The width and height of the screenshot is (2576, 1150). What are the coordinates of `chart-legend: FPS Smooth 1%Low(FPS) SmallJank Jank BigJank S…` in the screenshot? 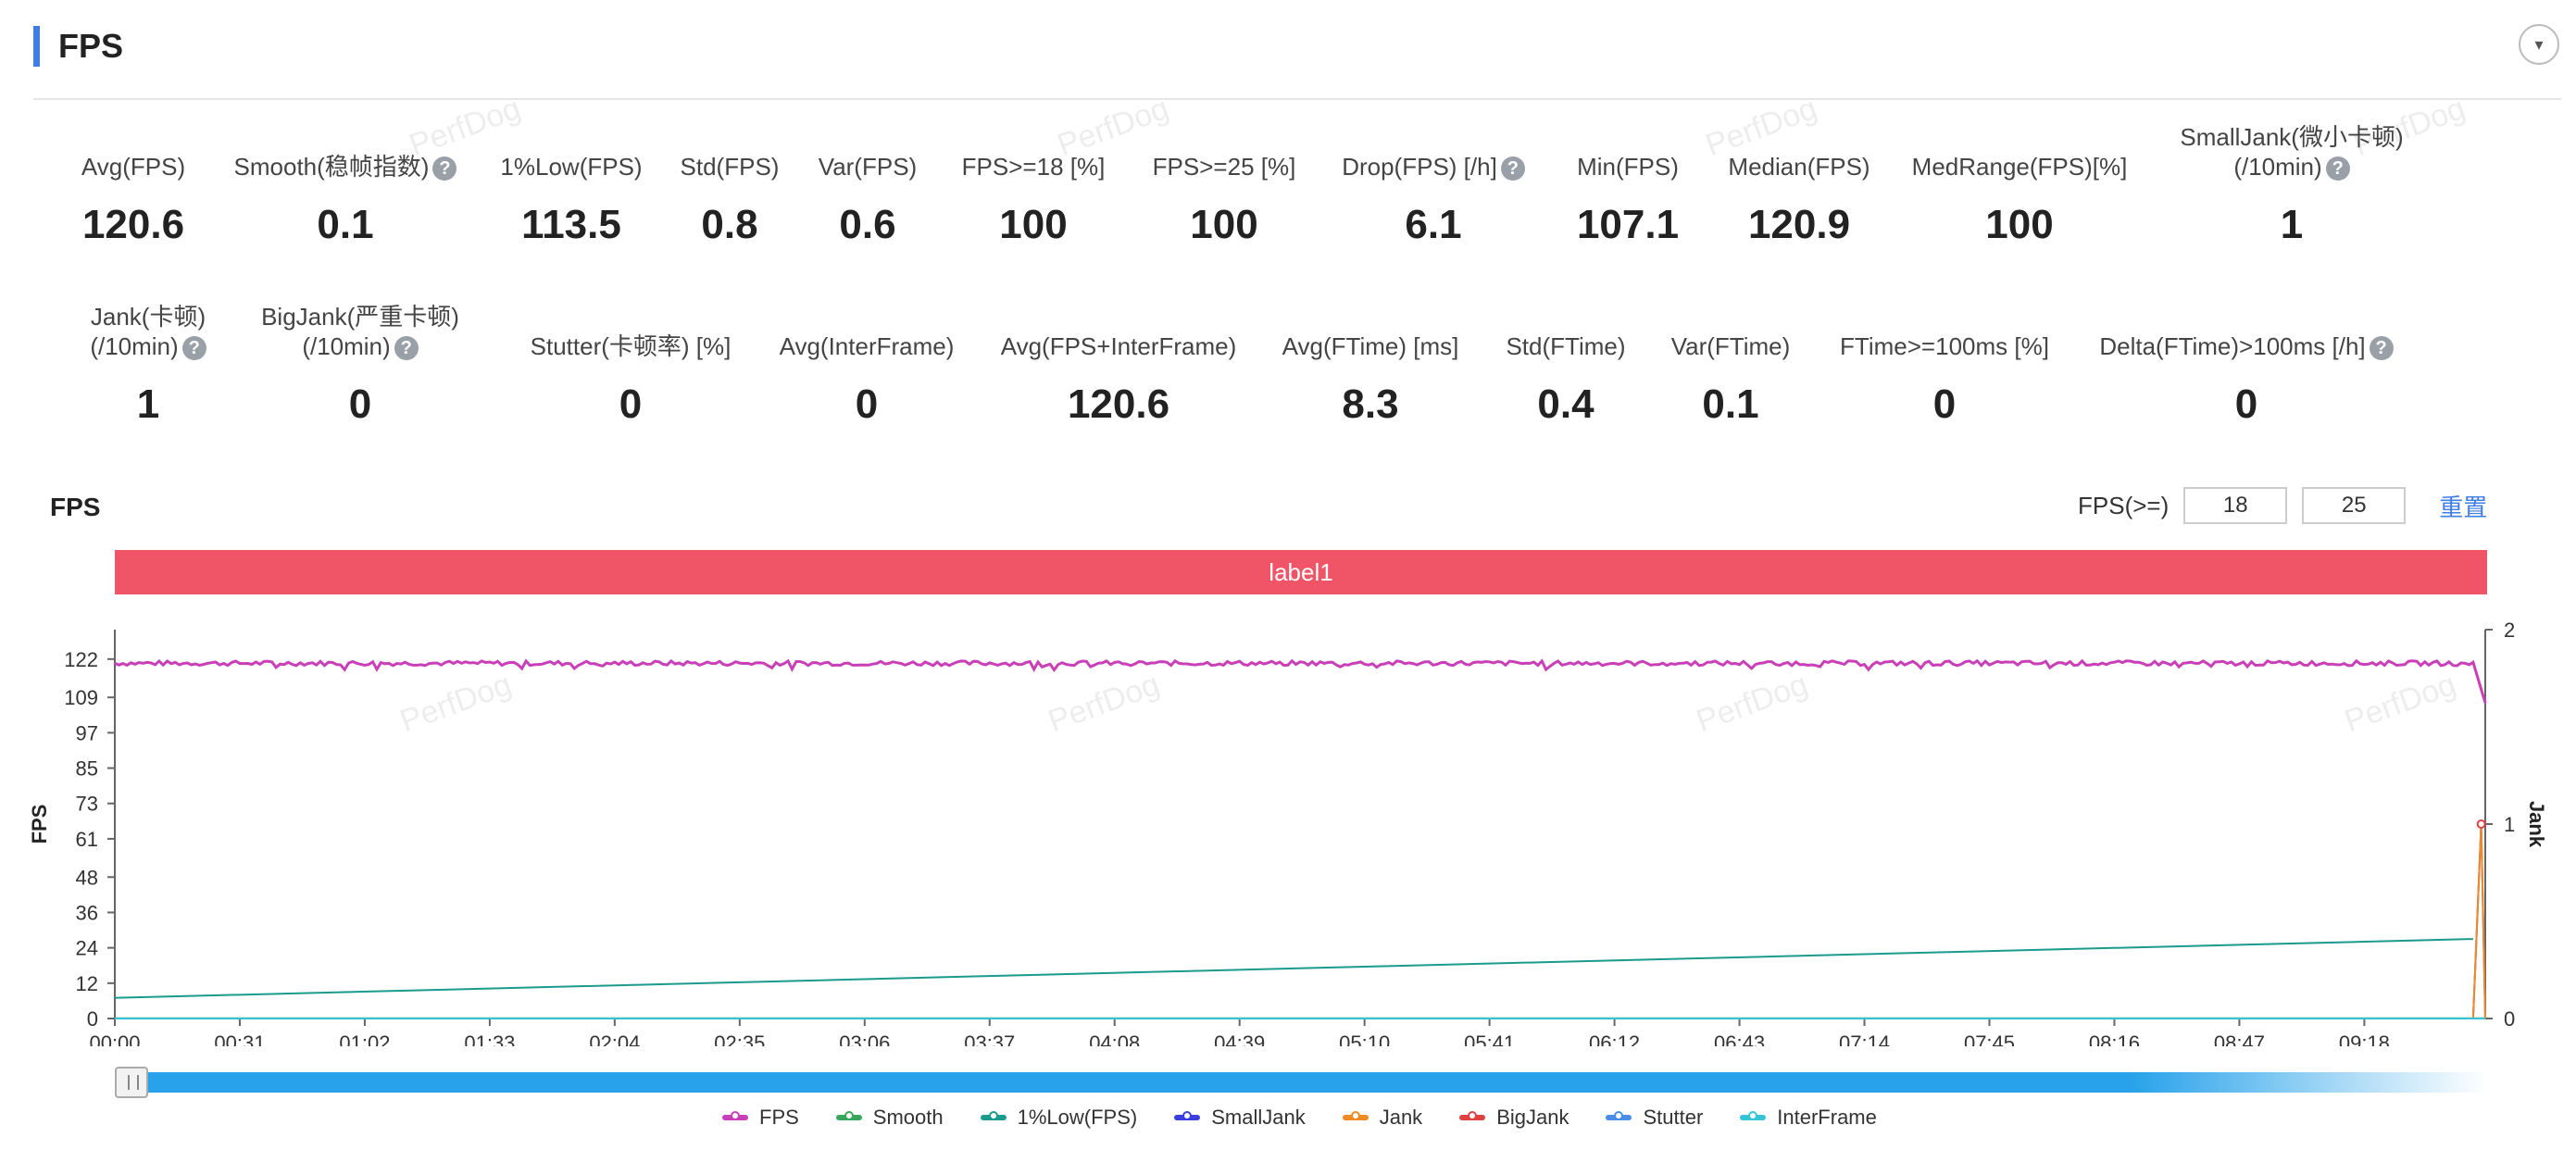 It's located at (1299, 1118).